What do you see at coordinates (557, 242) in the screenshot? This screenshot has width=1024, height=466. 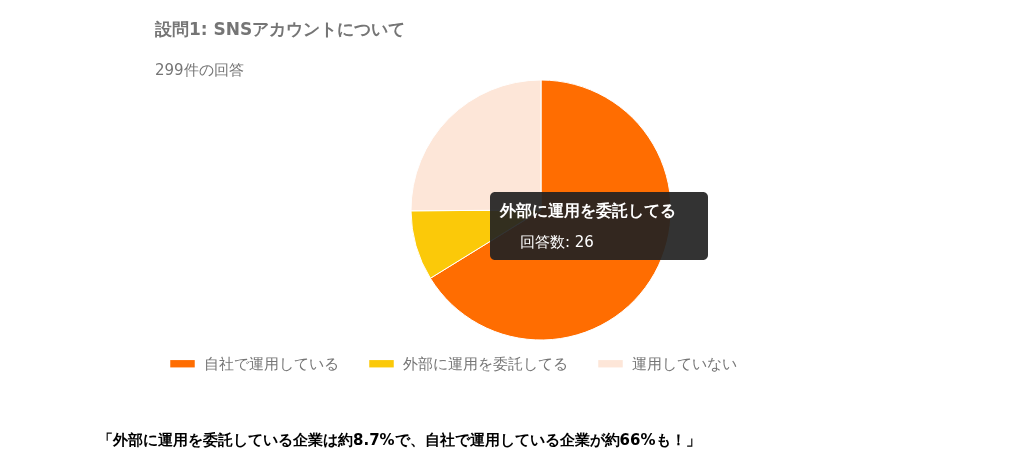 I see `text: 回答数: 26` at bounding box center [557, 242].